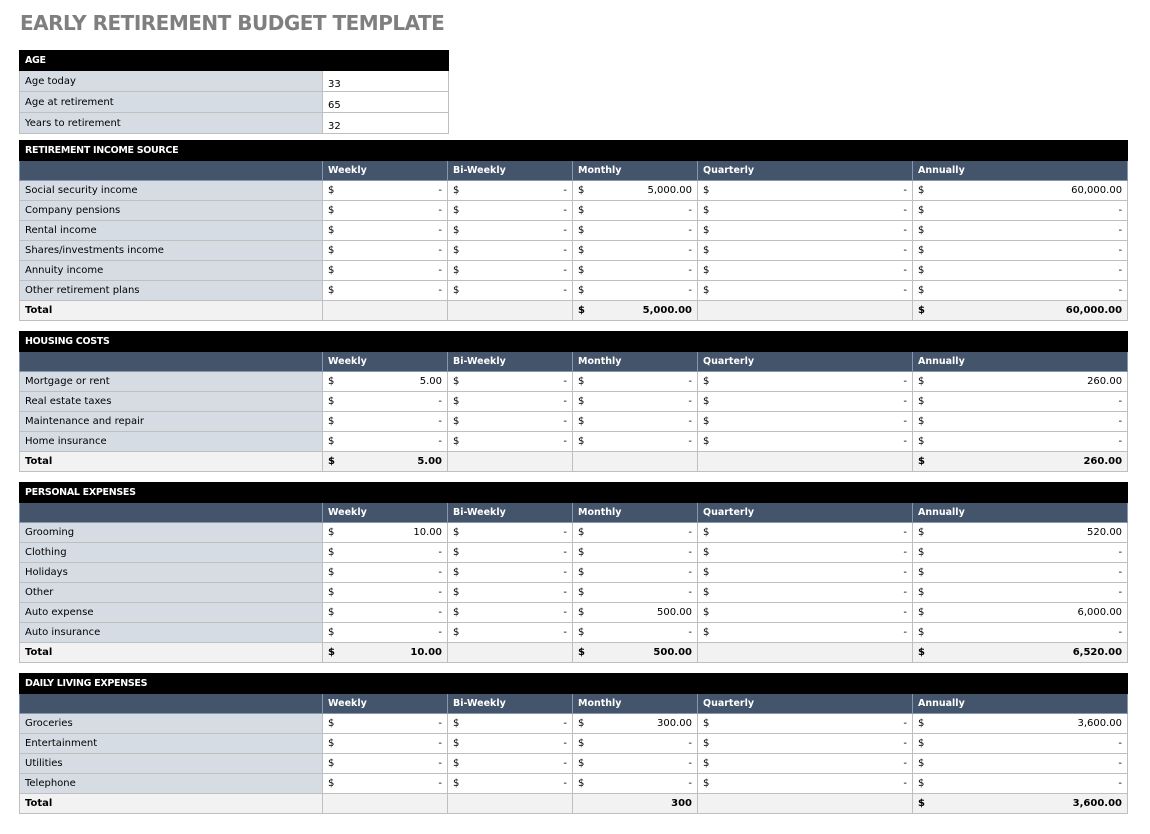 This screenshot has height=834, width=1150. I want to click on age-value-cell: 65, so click(385, 102).